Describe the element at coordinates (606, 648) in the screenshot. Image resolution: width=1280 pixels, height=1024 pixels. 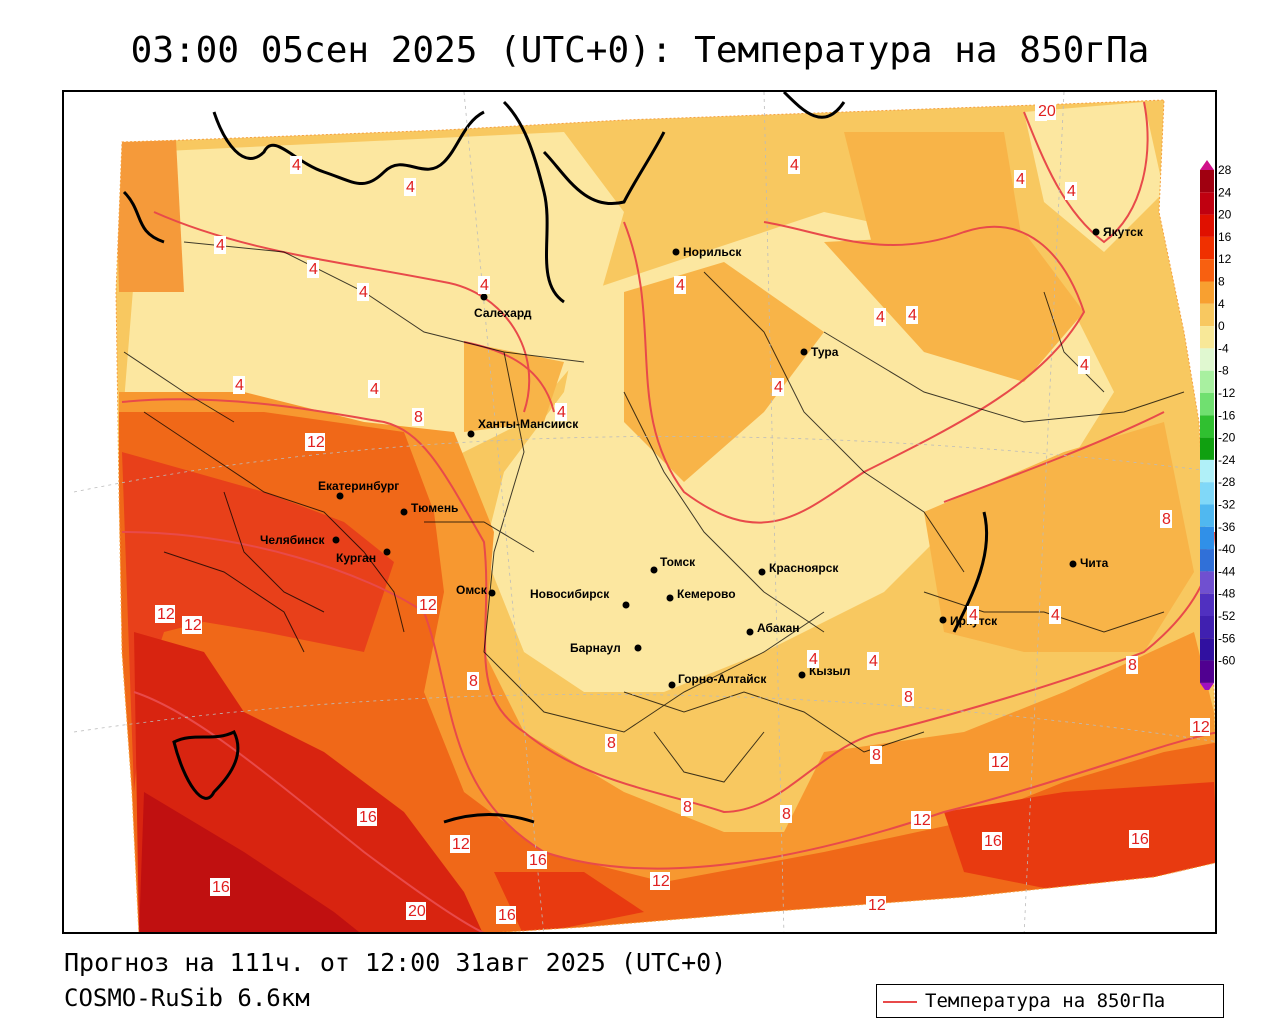
I see `city-barnaul: Барнаул` at that location.